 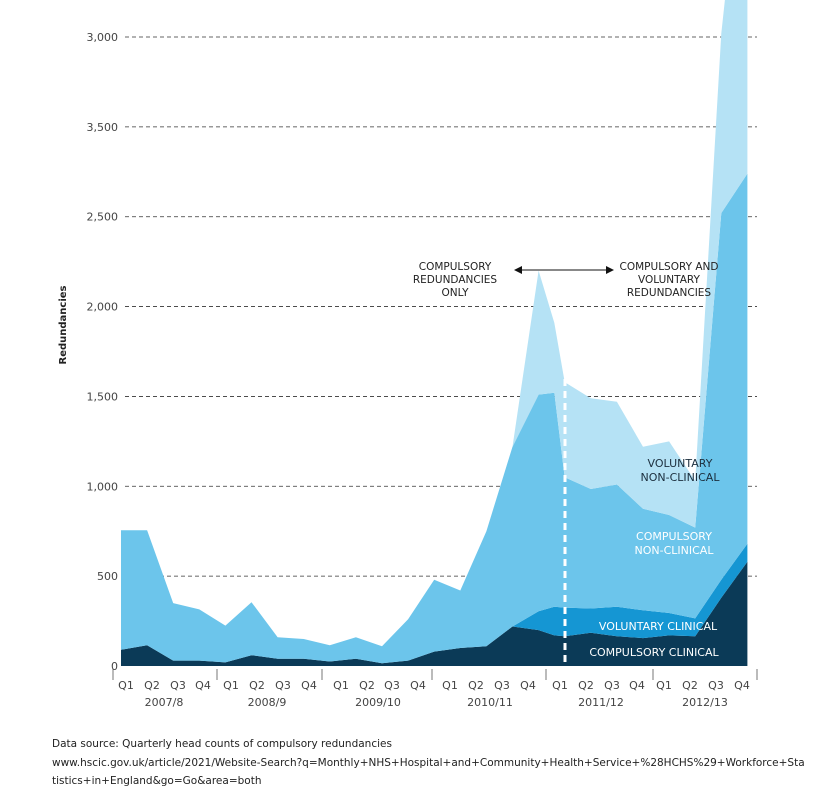 What do you see at coordinates (455, 267) in the screenshot?
I see `annotation-left: COMPULSORY` at bounding box center [455, 267].